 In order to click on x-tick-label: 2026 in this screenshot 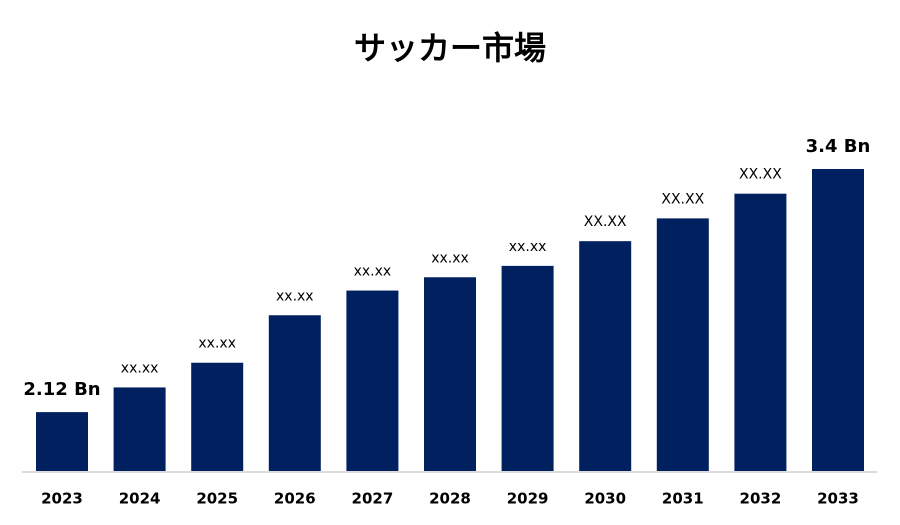, I will do `click(295, 499)`.